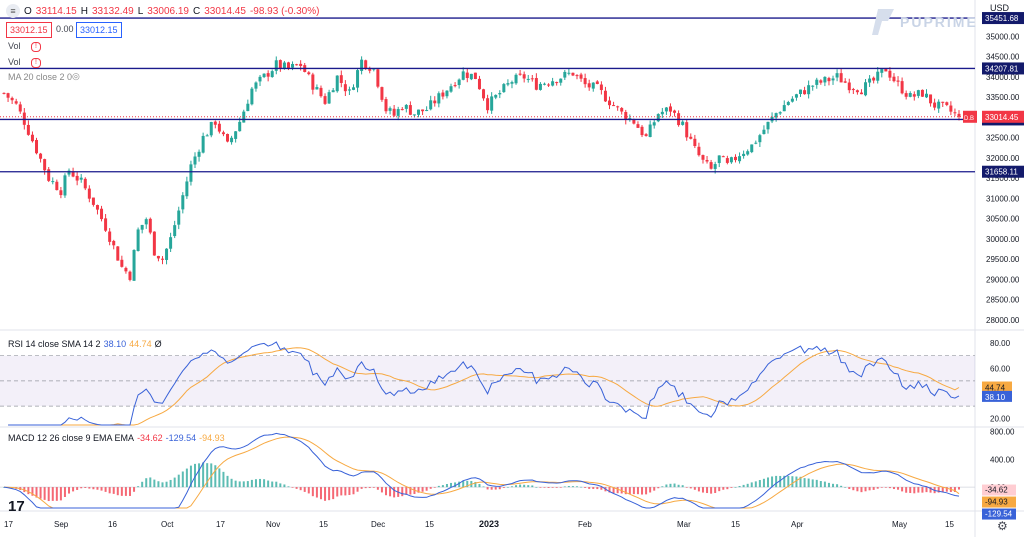 The image size is (1024, 537). I want to click on price-source-tag, so click(970, 116).